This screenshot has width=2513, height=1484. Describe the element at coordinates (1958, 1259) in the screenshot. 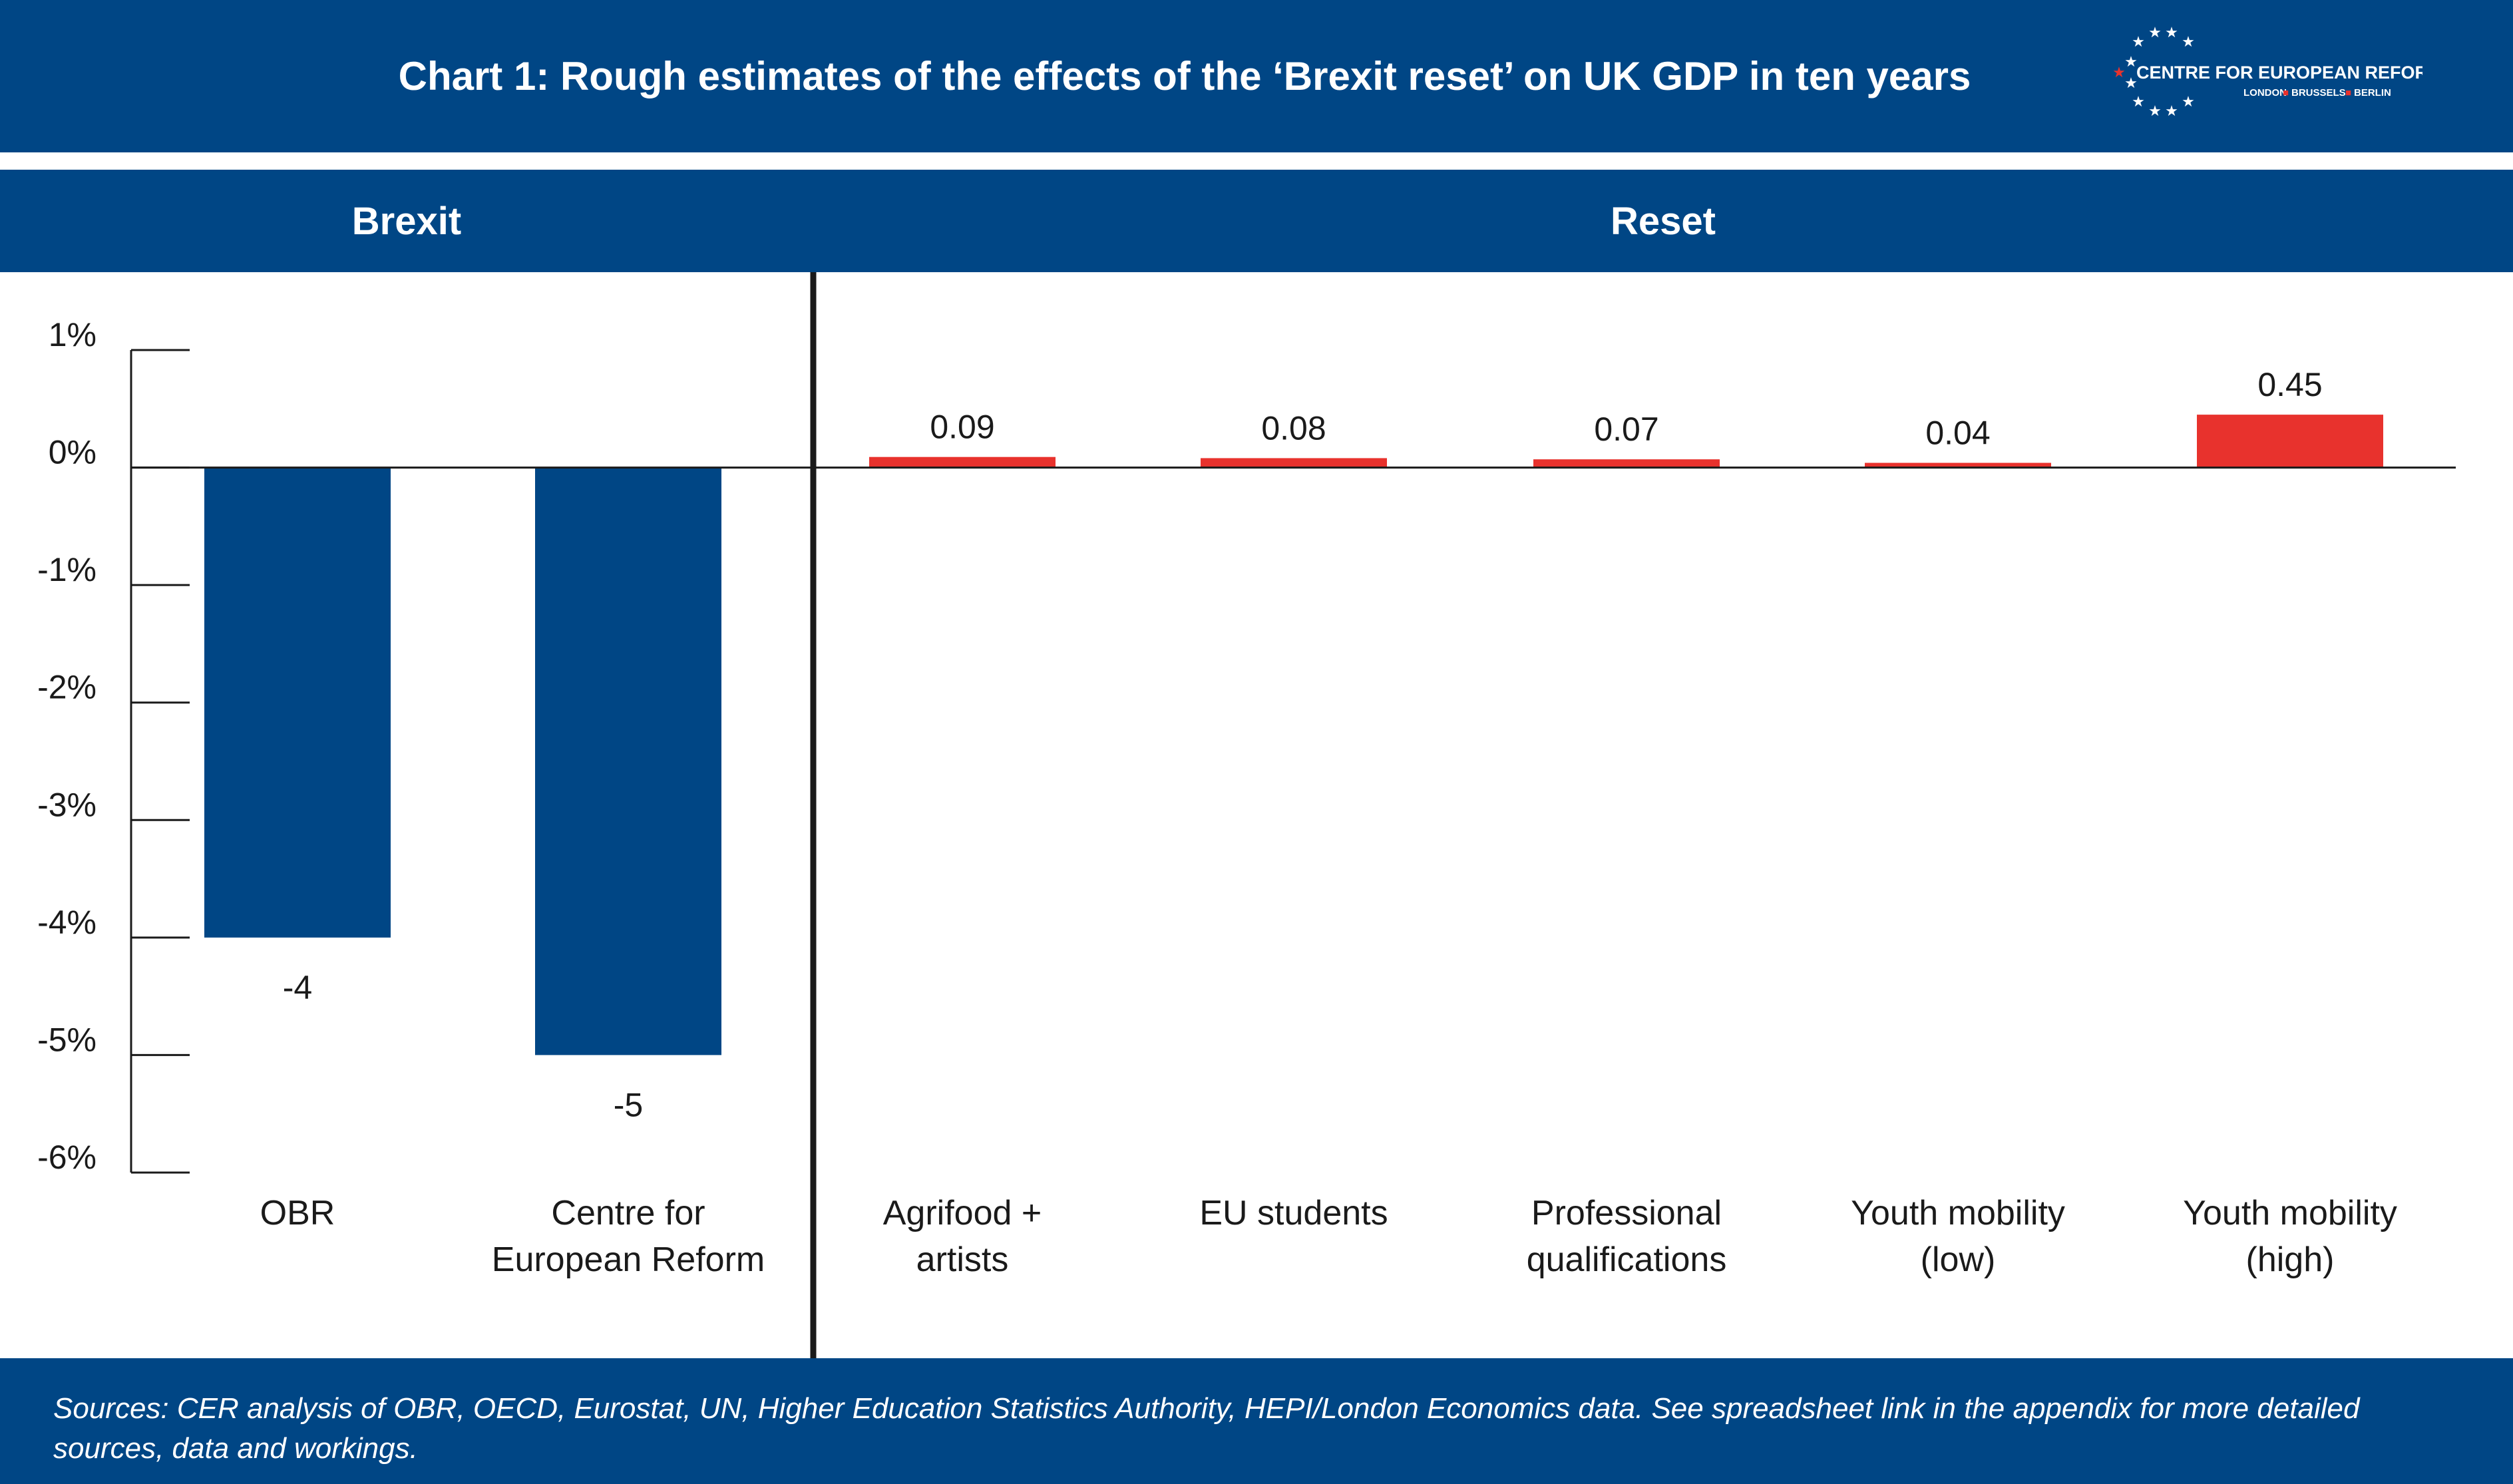

I see `x-category-label: (low)` at that location.